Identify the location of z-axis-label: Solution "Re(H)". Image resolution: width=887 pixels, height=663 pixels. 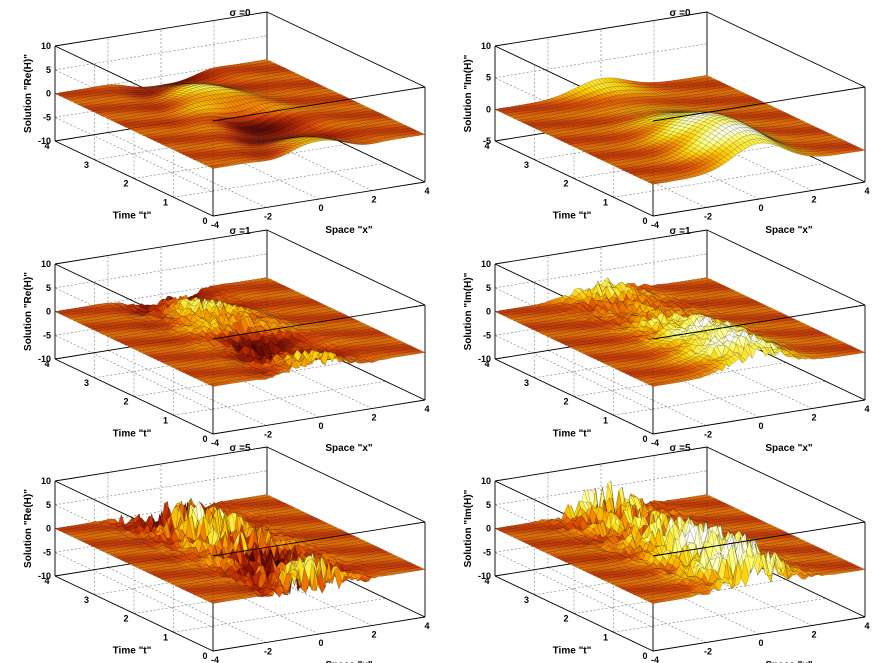
(28, 93).